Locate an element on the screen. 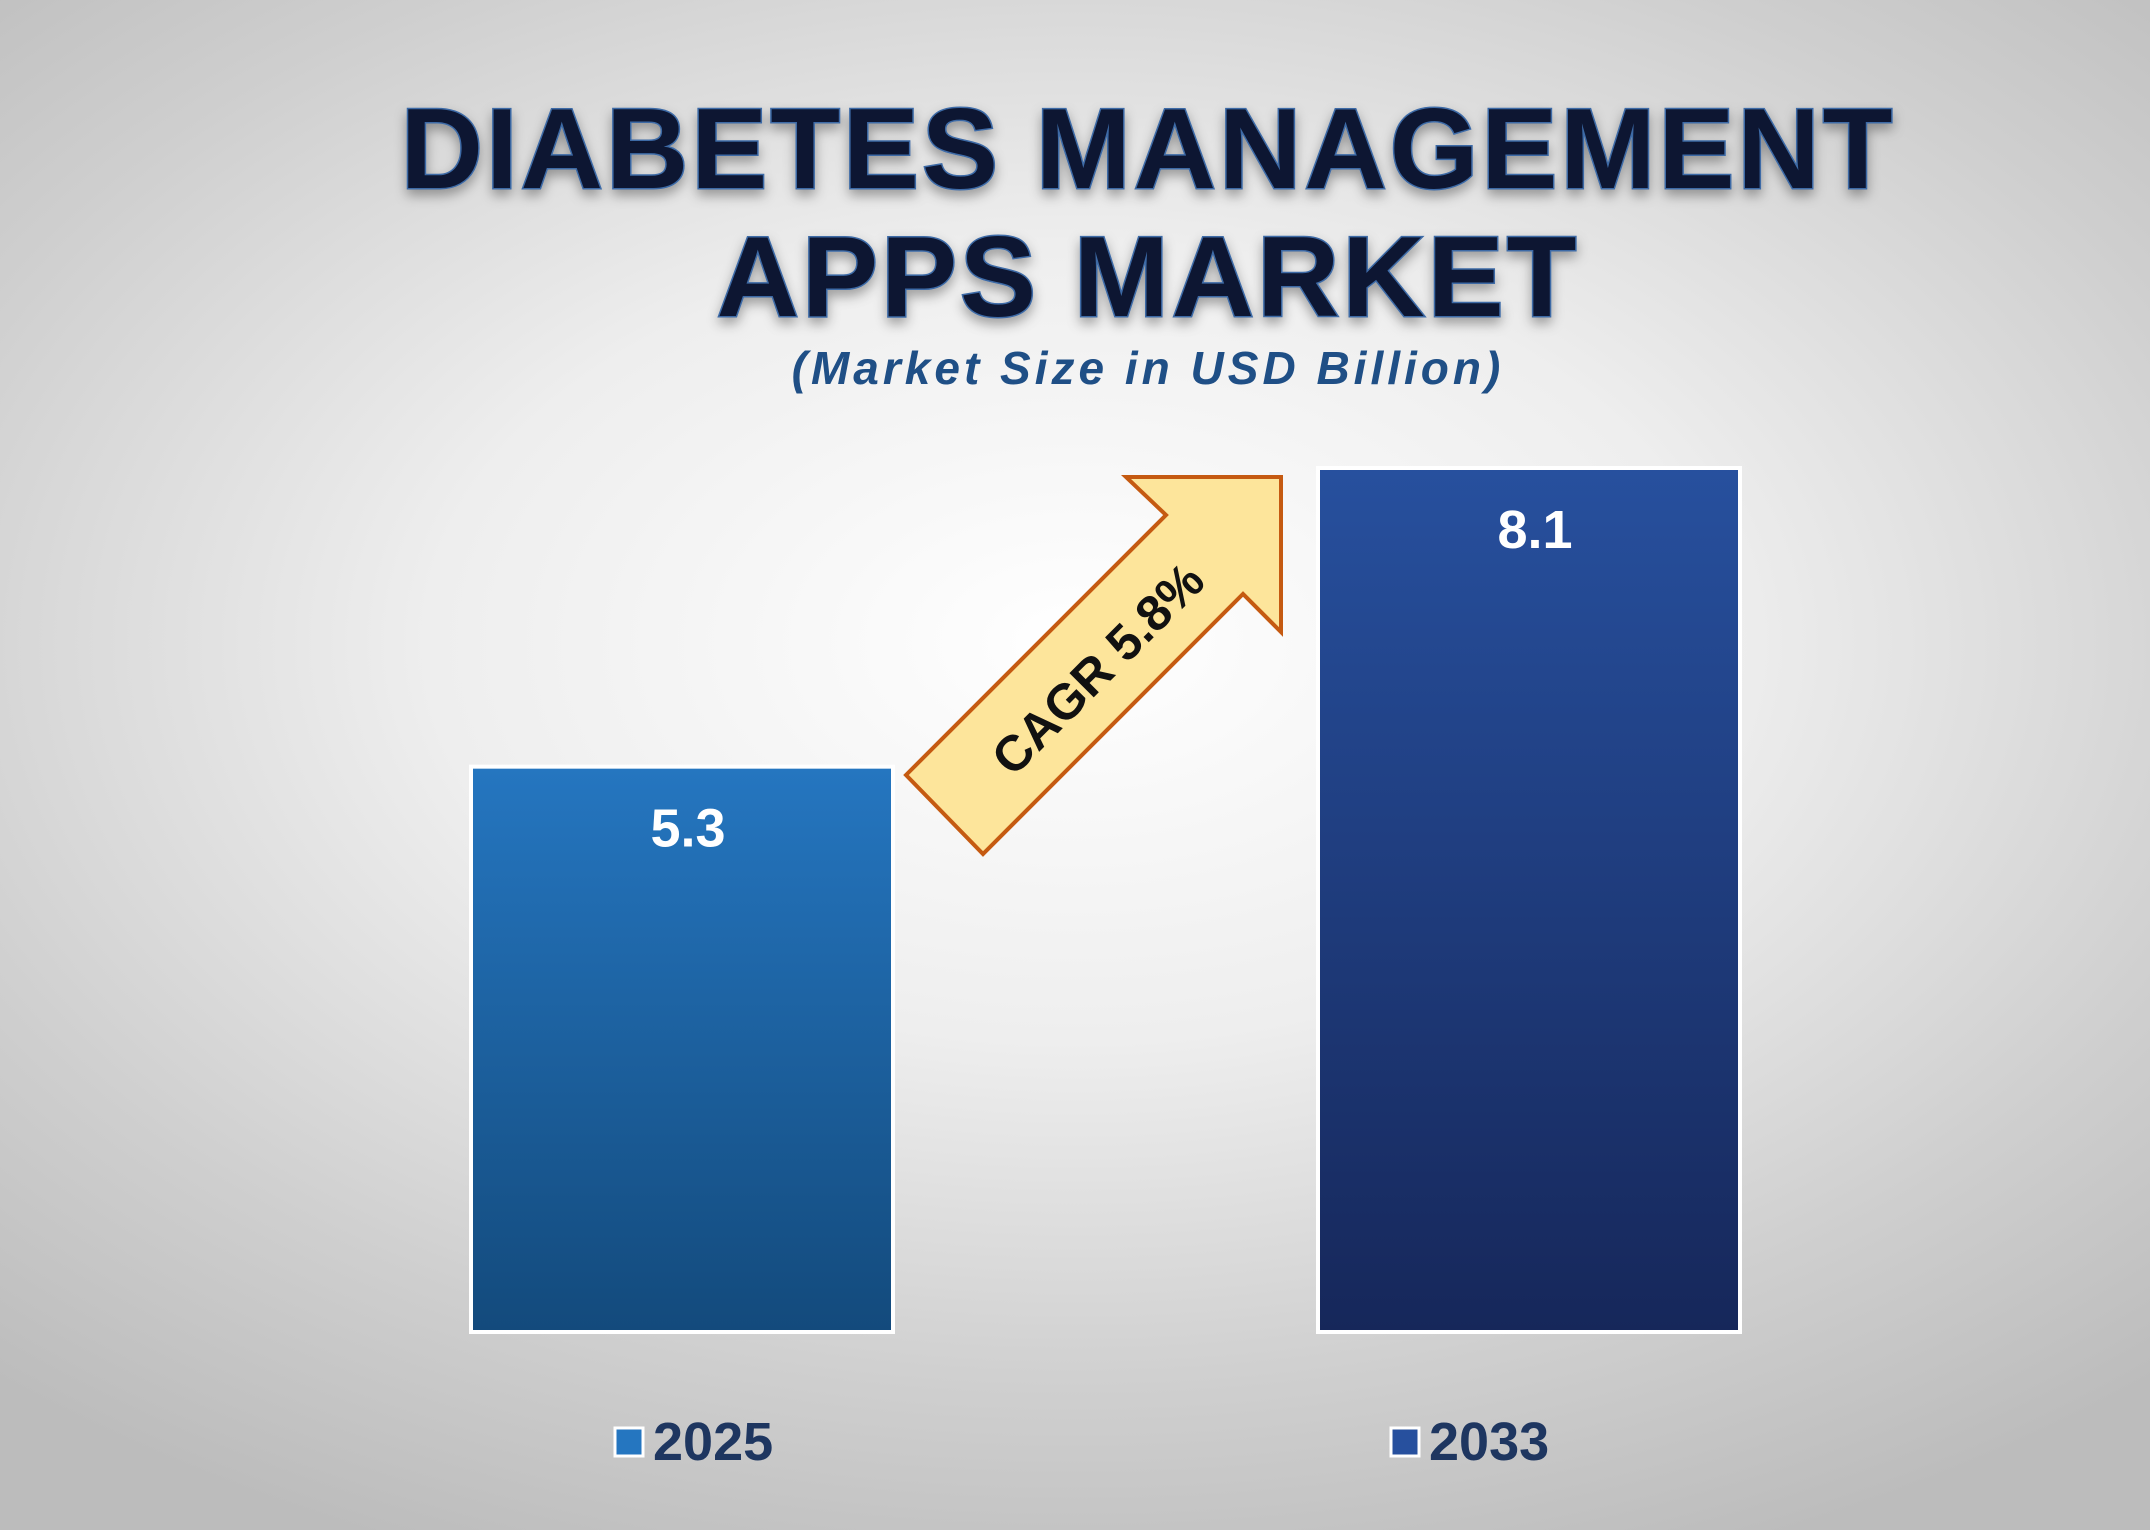 The width and height of the screenshot is (2150, 1530). legend-label-2033: 2033 is located at coordinates (1489, 1442).